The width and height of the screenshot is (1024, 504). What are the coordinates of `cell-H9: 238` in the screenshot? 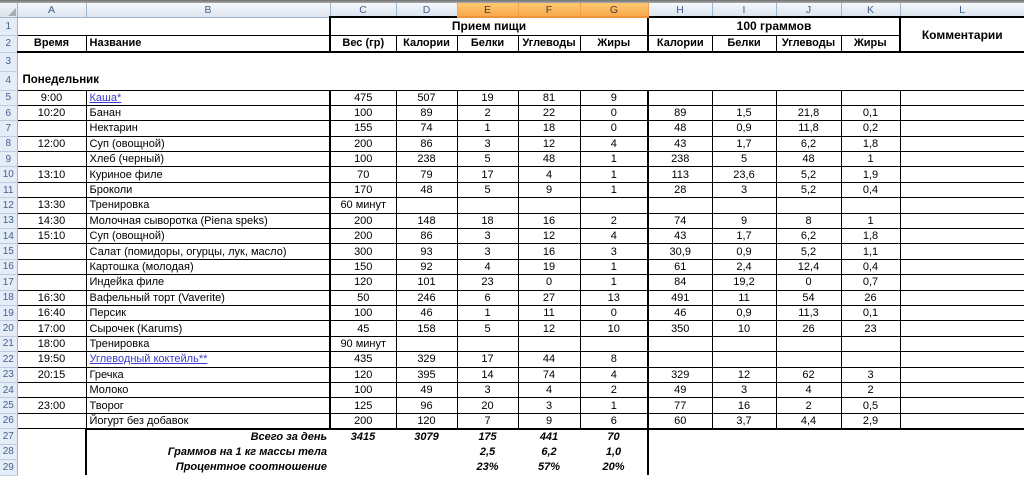 It's located at (680, 159).